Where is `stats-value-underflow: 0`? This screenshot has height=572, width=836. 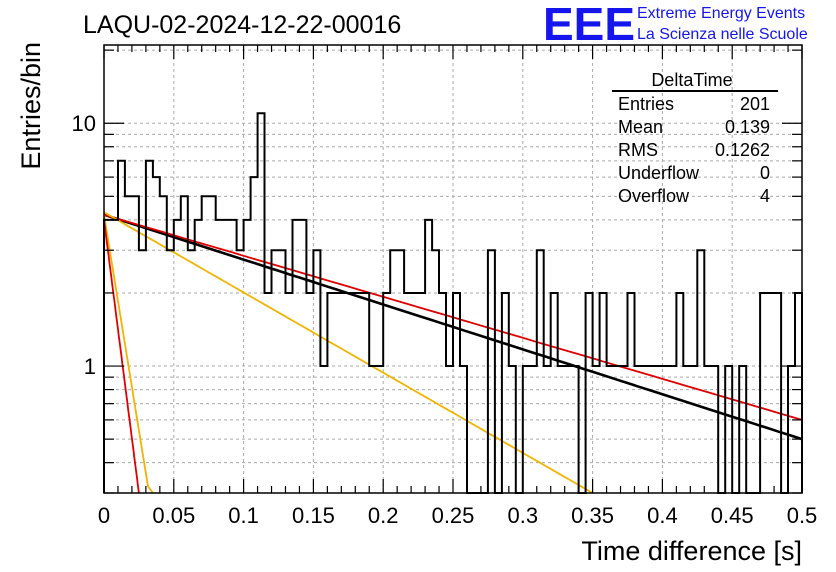 stats-value-underflow: 0 is located at coordinates (765, 173).